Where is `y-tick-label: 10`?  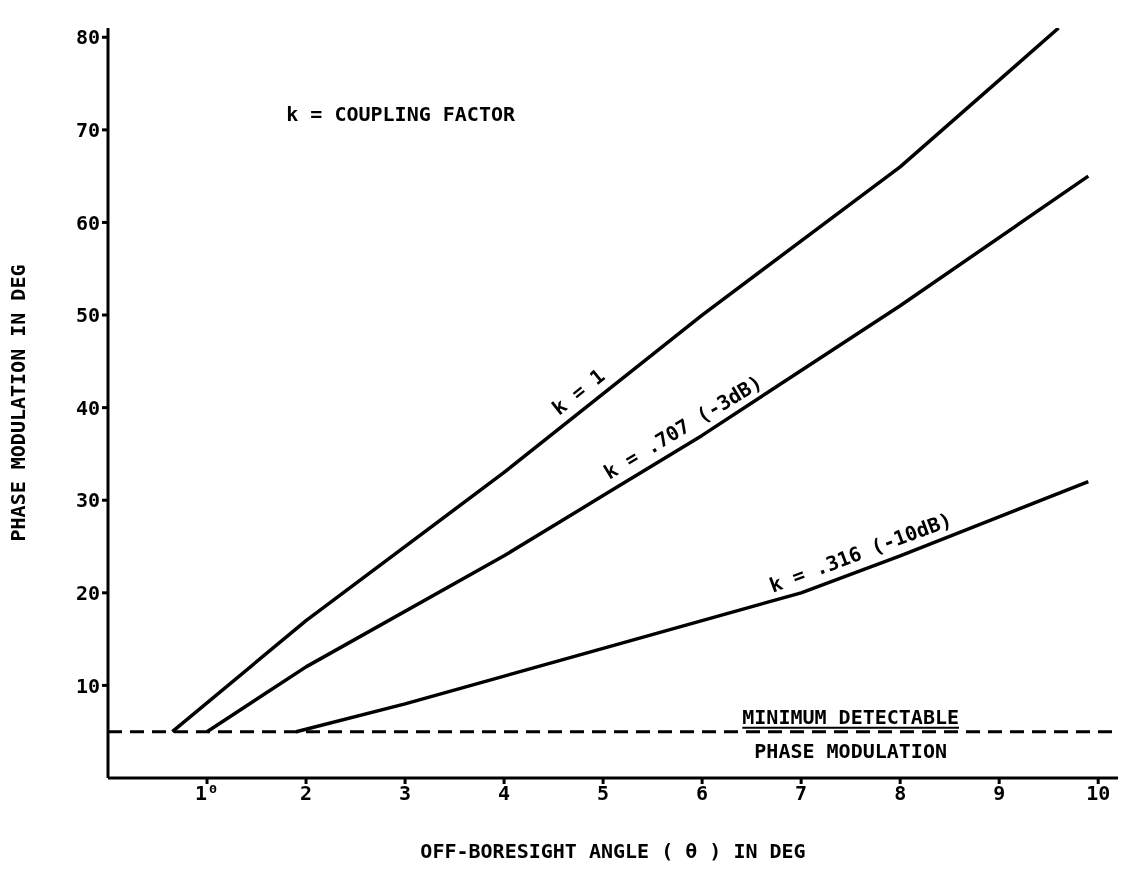 y-tick-label: 10 is located at coordinates (87, 685).